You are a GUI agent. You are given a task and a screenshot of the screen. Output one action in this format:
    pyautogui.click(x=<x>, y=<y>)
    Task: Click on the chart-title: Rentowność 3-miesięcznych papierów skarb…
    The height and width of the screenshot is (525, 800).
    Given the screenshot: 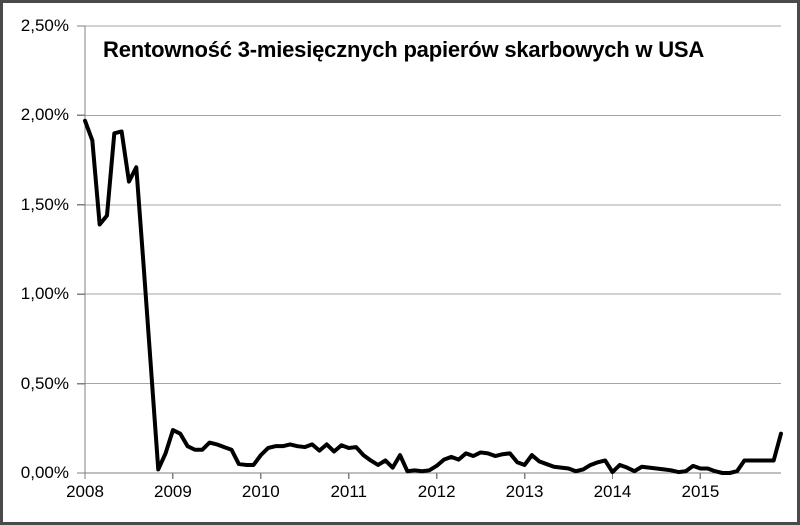 What is the action you would take?
    pyautogui.click(x=404, y=49)
    